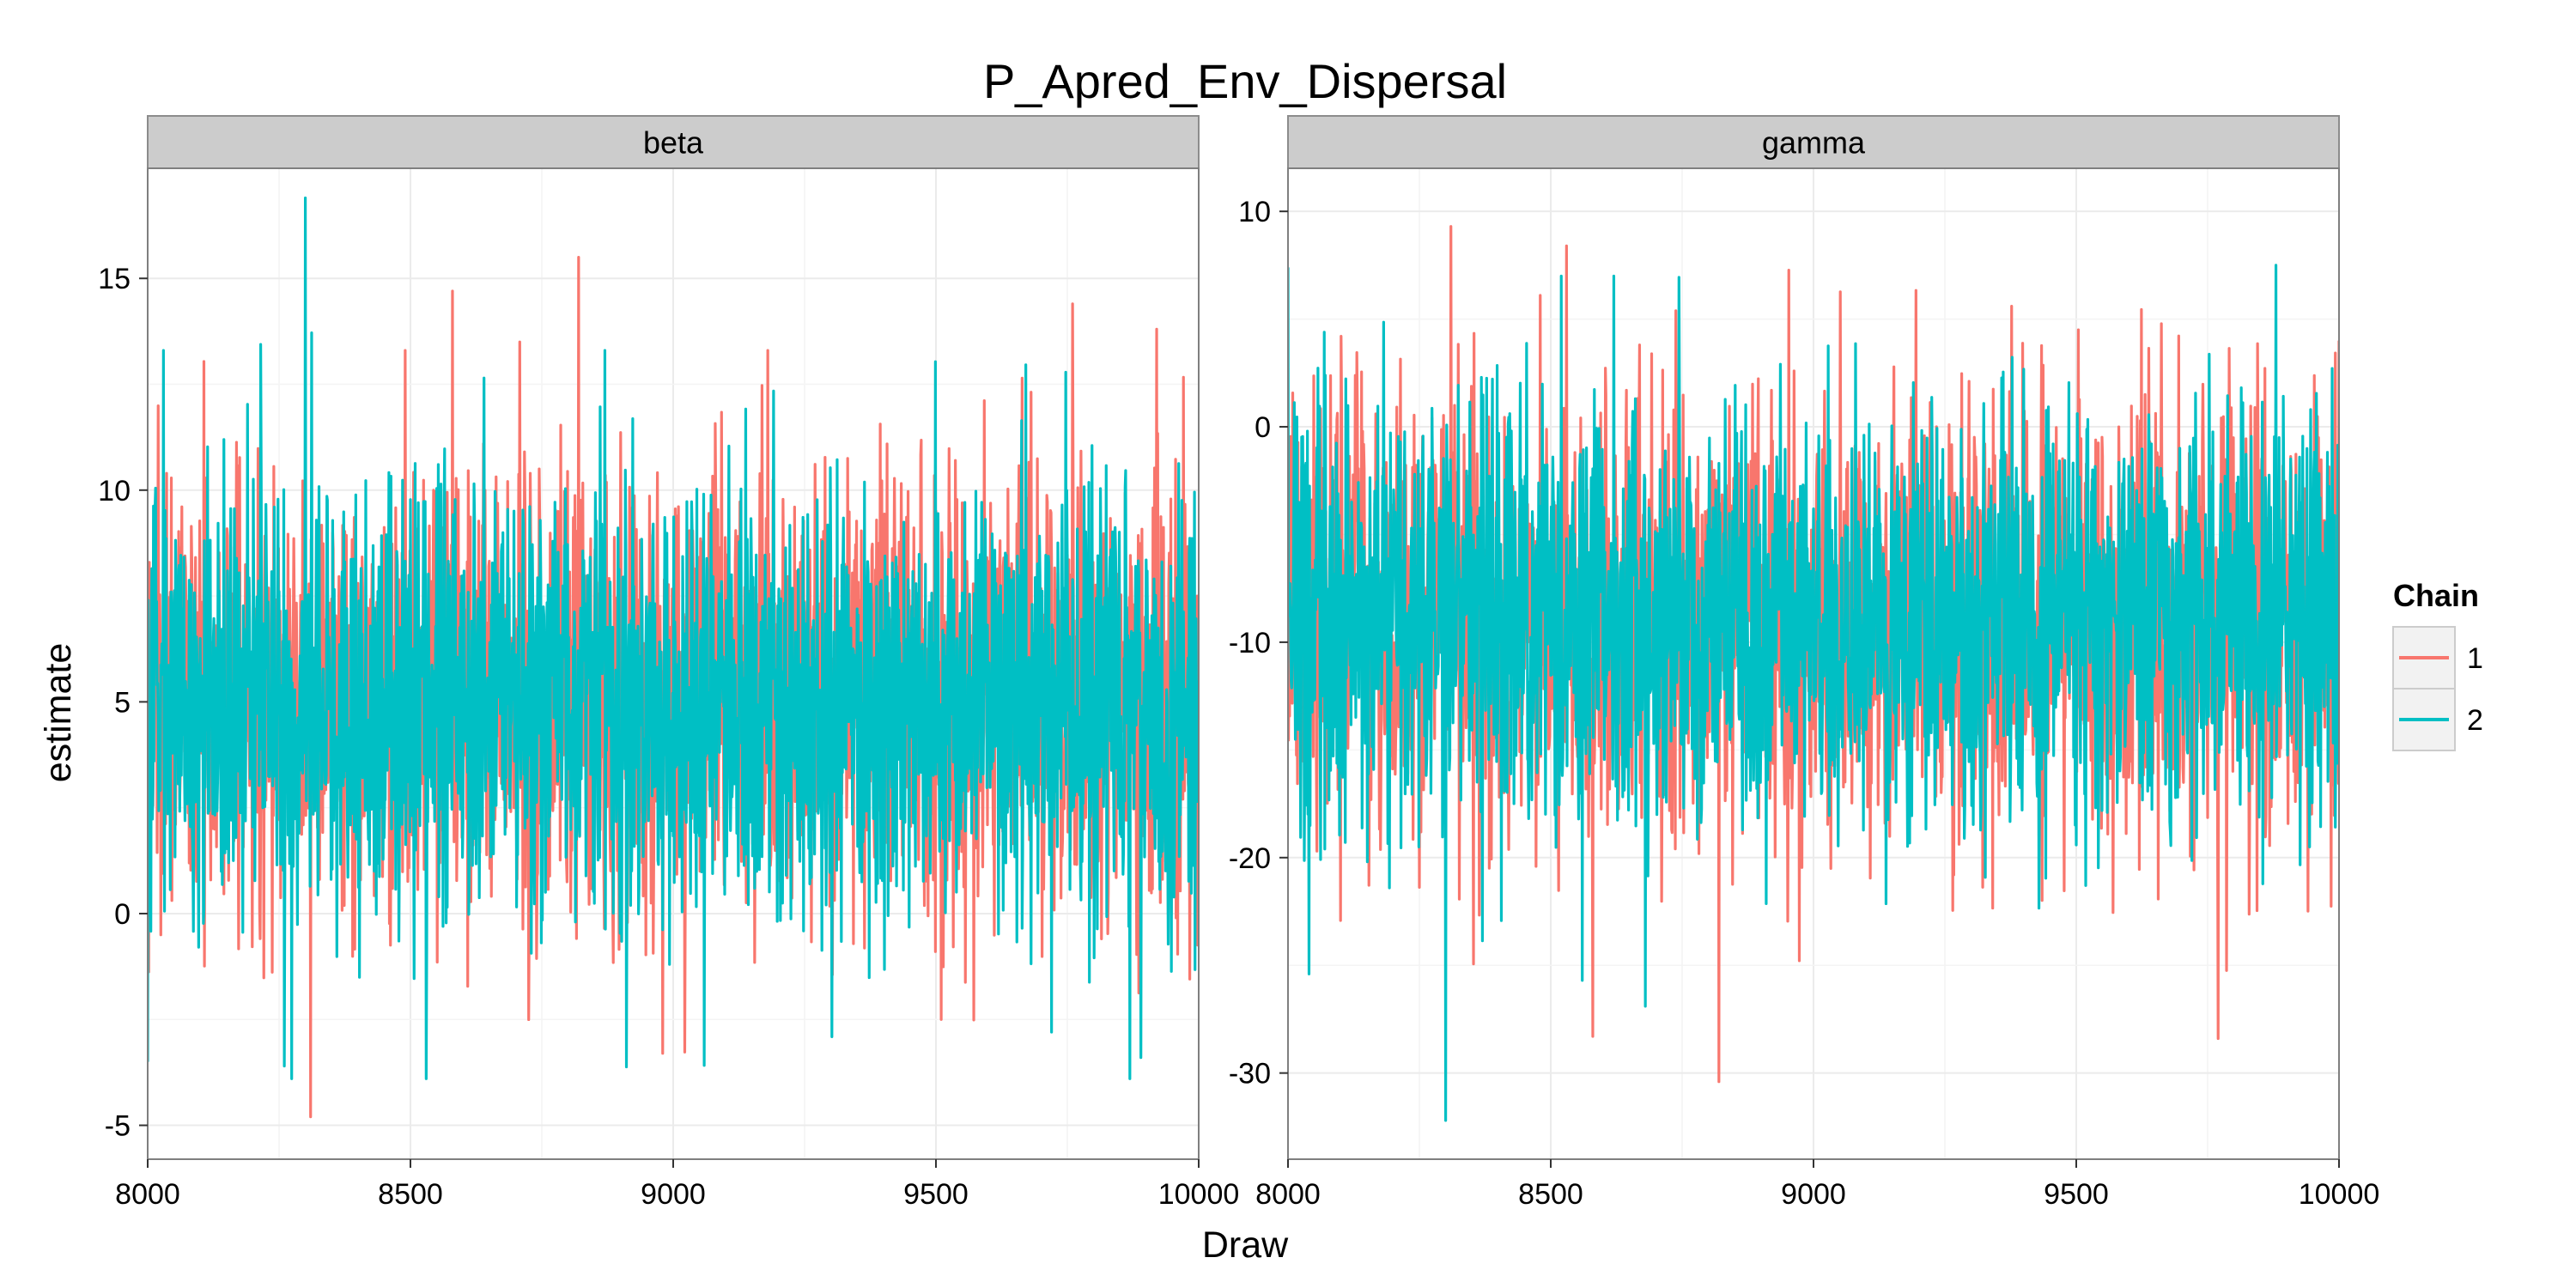 The width and height of the screenshot is (2576, 1288). I want to click on strip-label-gamma: gamma, so click(1814, 143).